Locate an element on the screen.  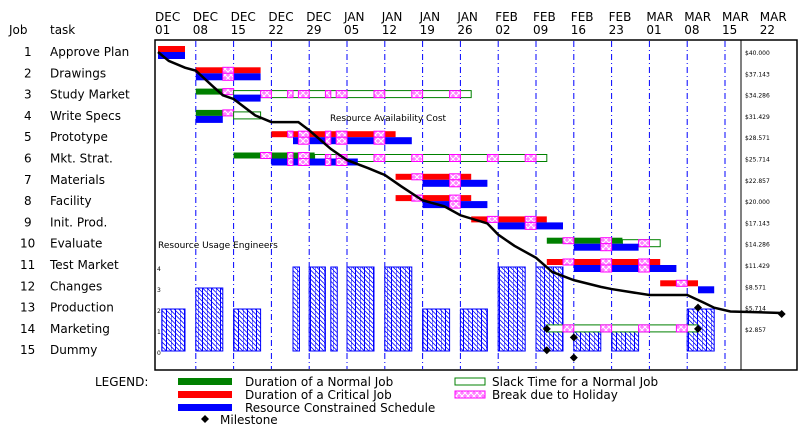
legend-holiday-swatch is located at coordinates (470, 394).